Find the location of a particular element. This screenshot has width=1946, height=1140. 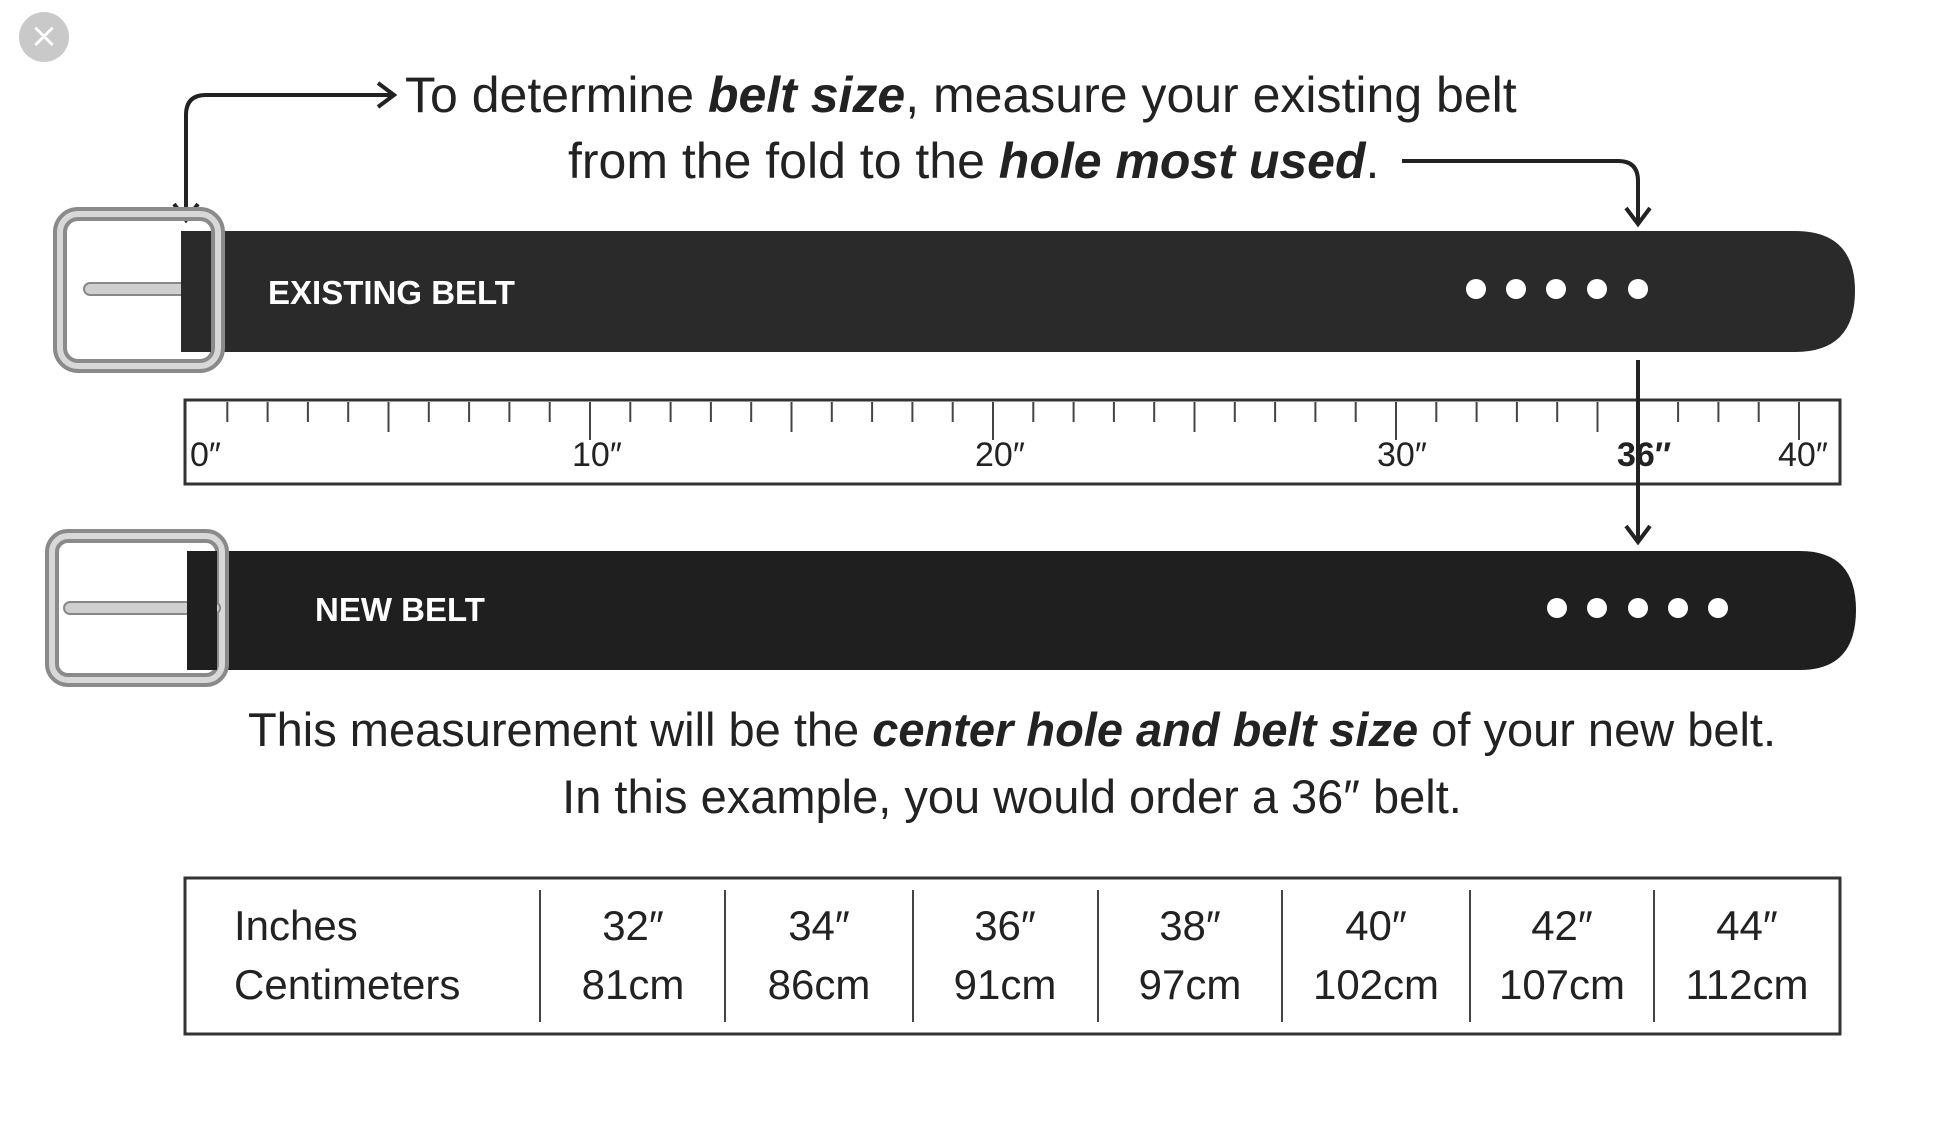

size-cm: 91cm is located at coordinates (1005, 984).